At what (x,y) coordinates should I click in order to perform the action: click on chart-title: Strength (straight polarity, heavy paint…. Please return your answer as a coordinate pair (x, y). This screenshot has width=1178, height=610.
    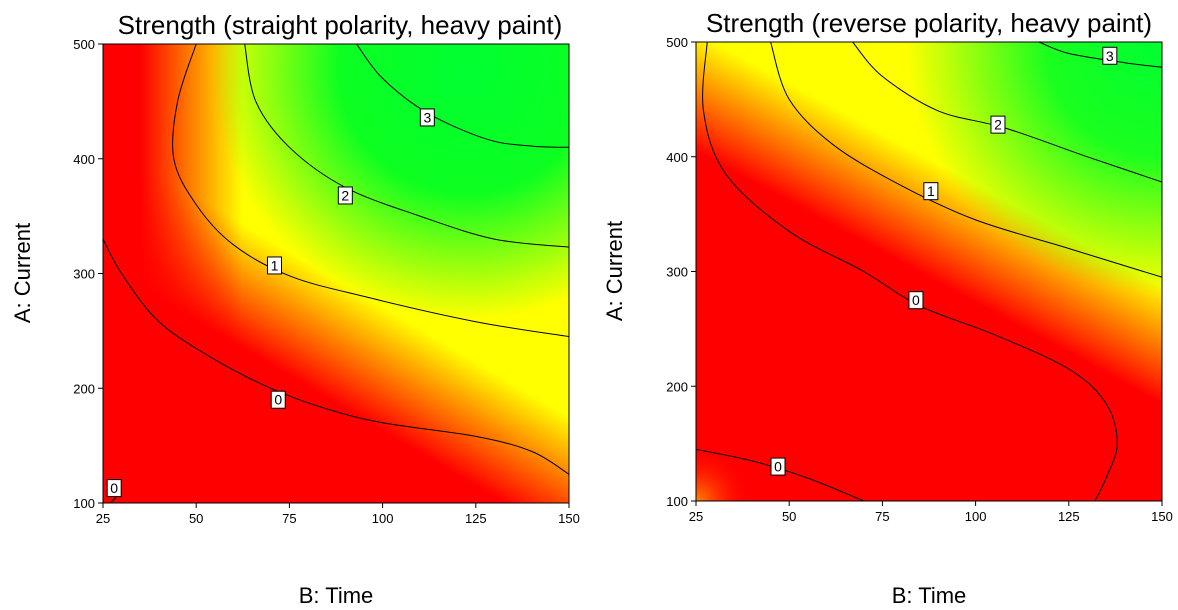
    Looking at the image, I should click on (340, 25).